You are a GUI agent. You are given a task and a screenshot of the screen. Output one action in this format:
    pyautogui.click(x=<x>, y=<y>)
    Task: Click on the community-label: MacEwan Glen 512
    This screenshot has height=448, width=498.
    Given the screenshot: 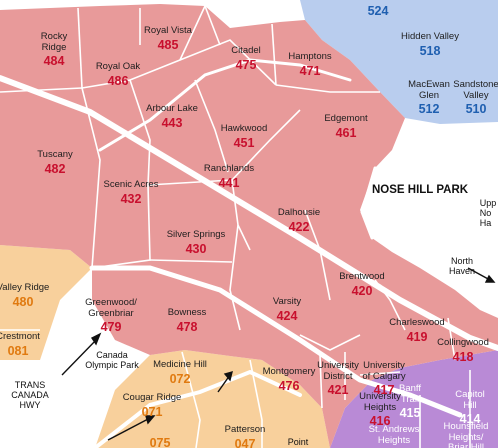 What is the action you would take?
    pyautogui.click(x=429, y=97)
    